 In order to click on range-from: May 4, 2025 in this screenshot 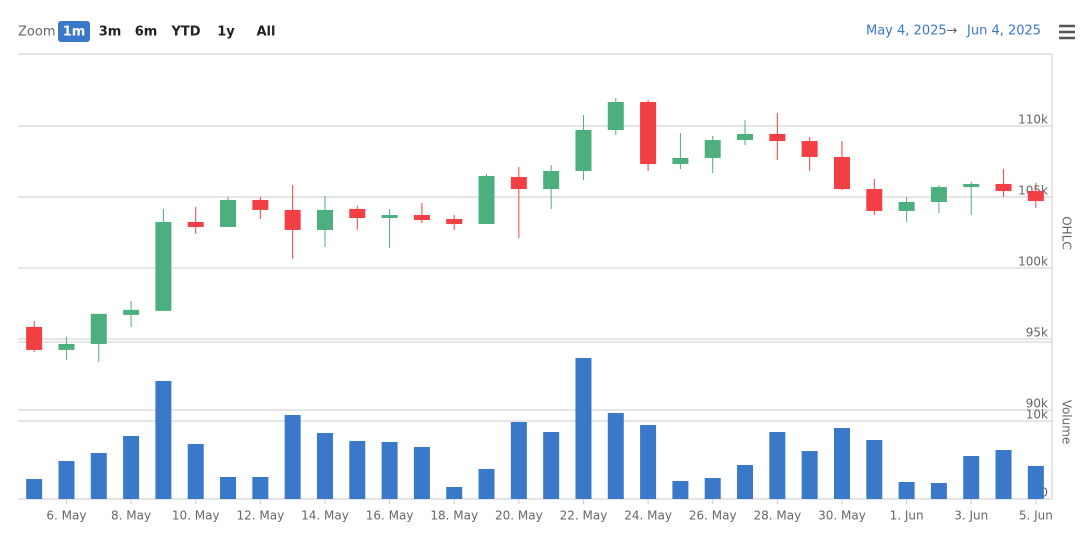, I will do `click(906, 31)`.